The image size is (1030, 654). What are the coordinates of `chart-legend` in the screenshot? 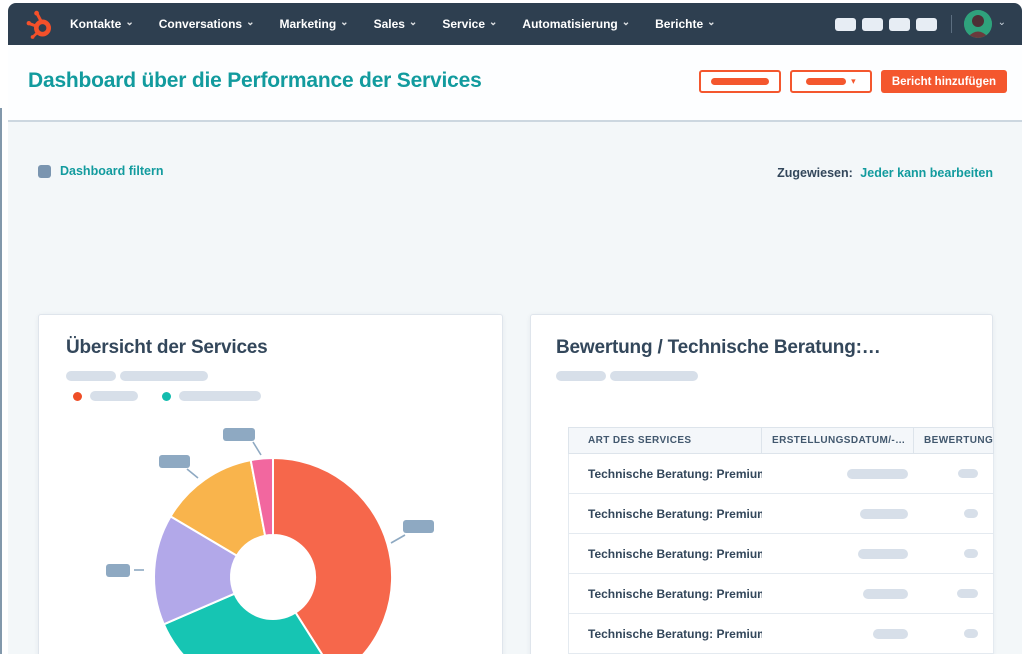 It's located at (167, 396).